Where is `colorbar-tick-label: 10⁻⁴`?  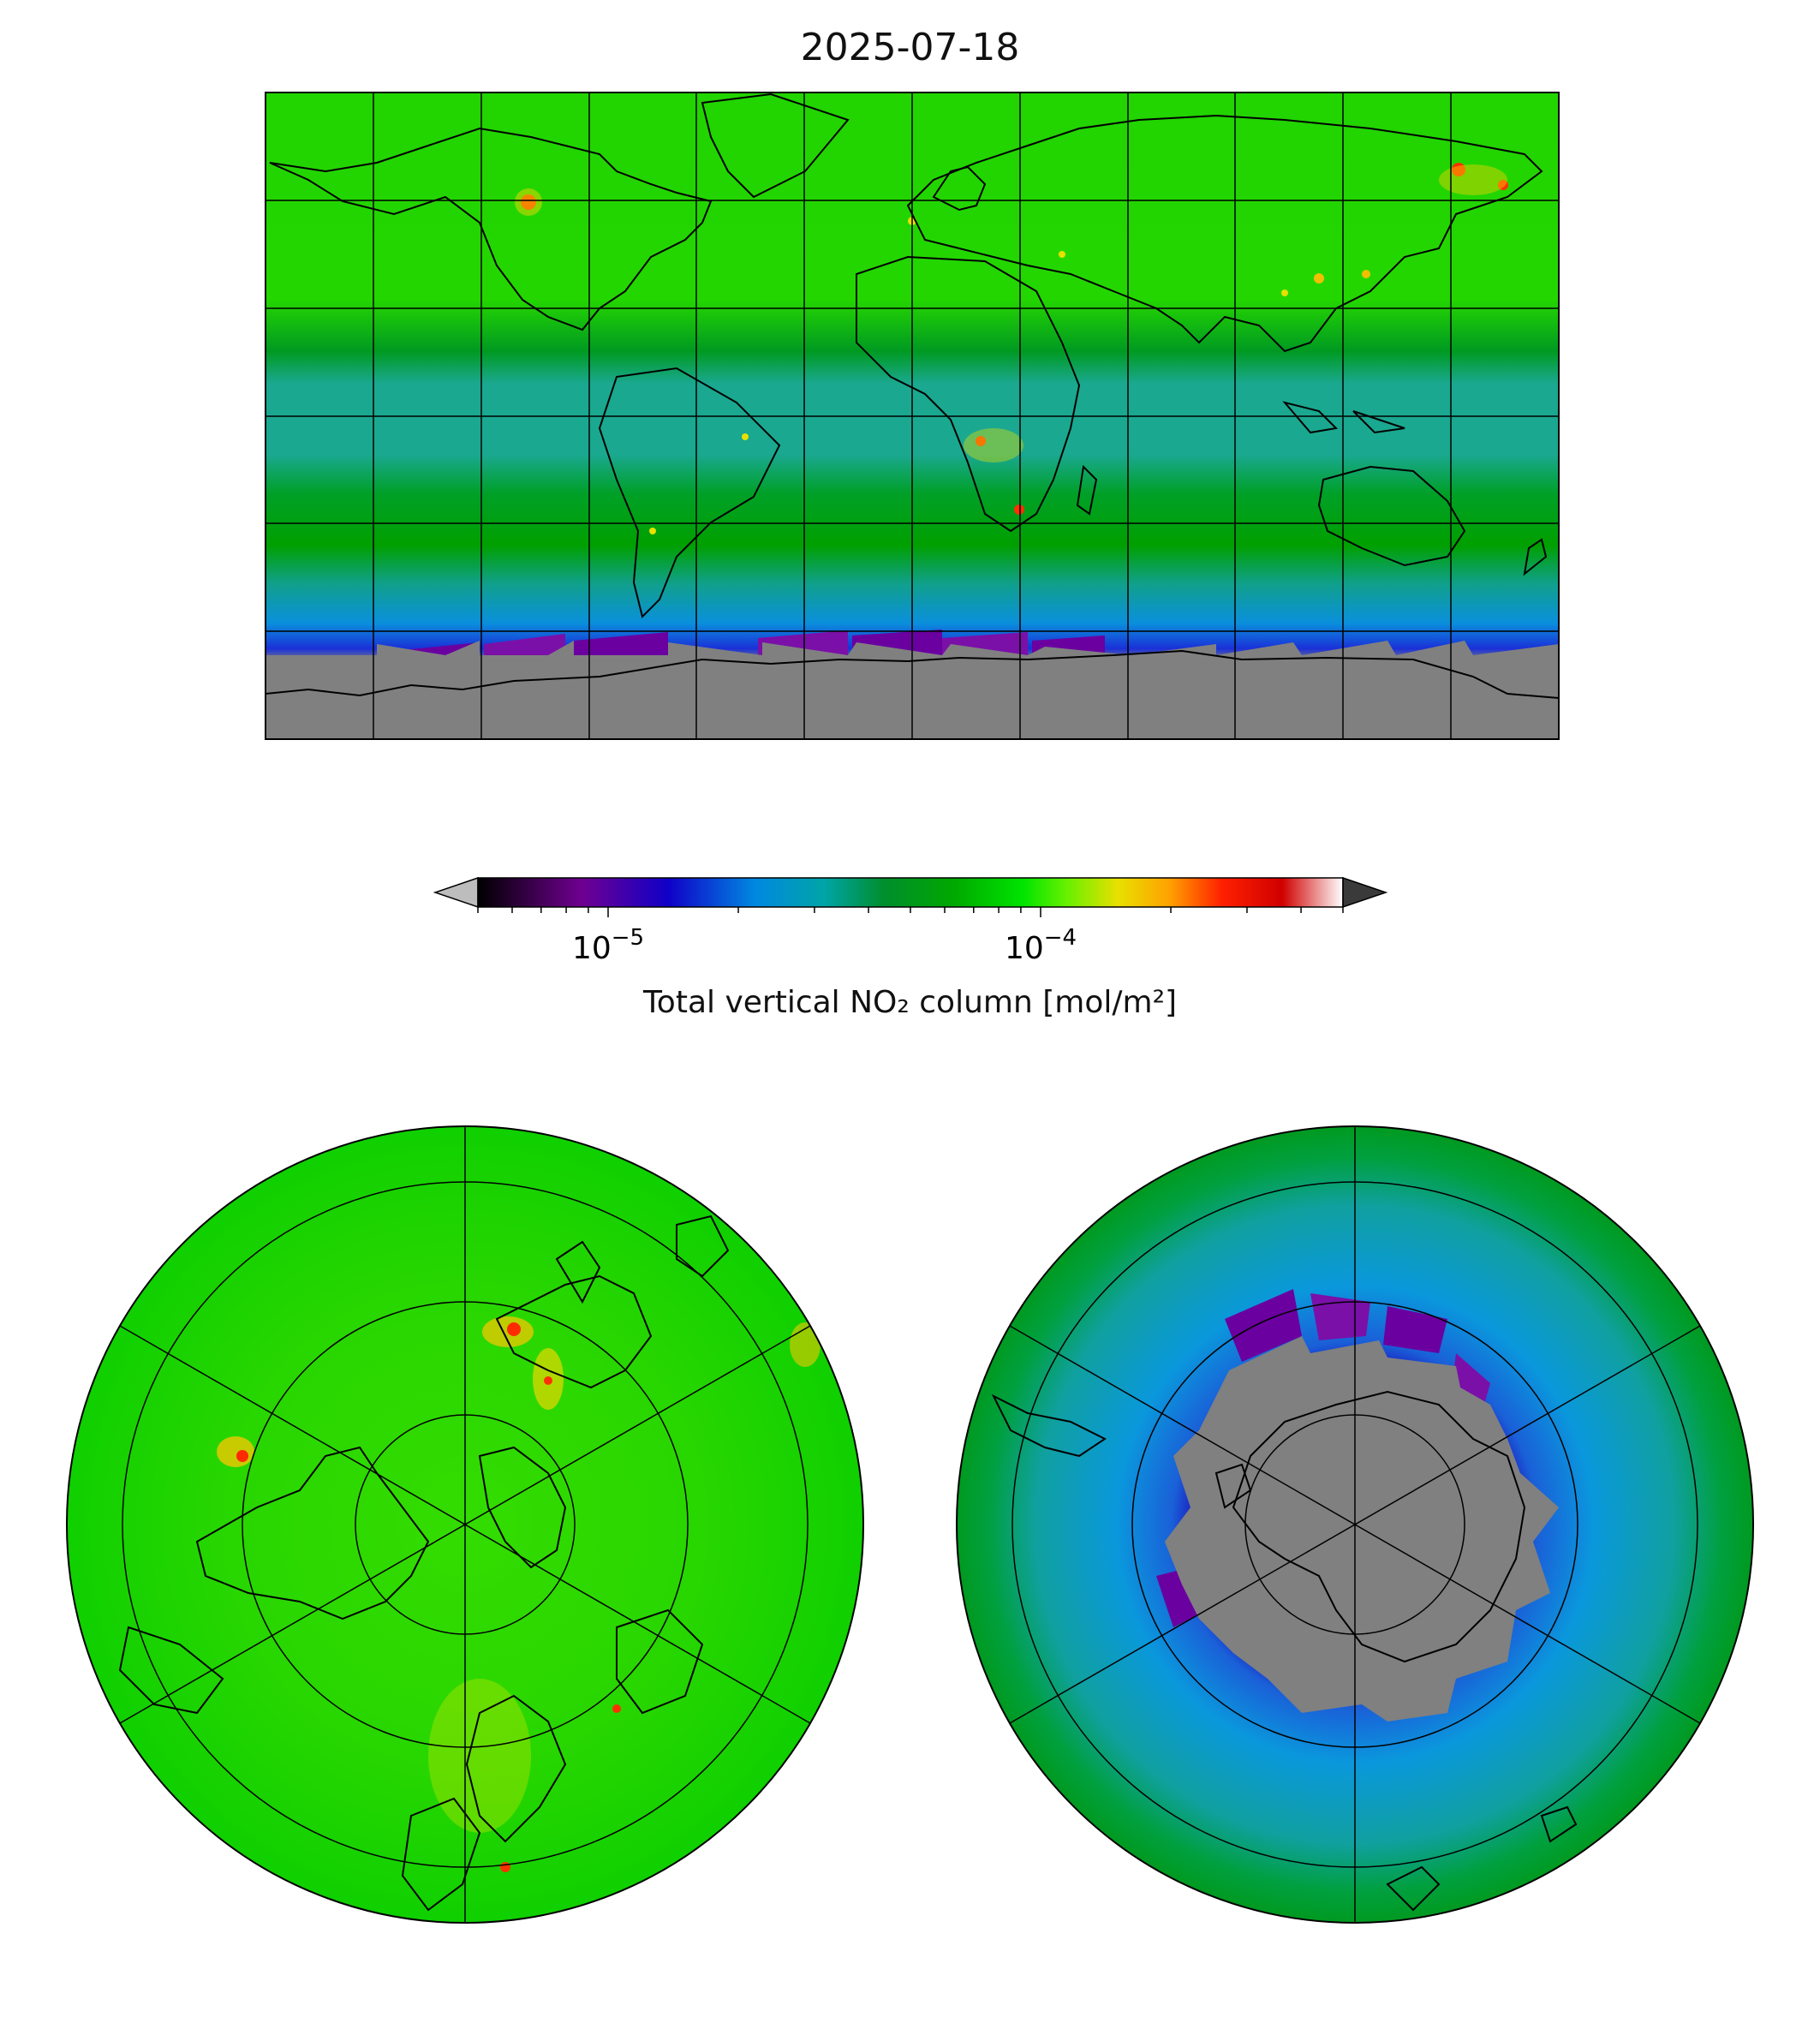
colorbar-tick-label: 10⁻⁴ is located at coordinates (1041, 946).